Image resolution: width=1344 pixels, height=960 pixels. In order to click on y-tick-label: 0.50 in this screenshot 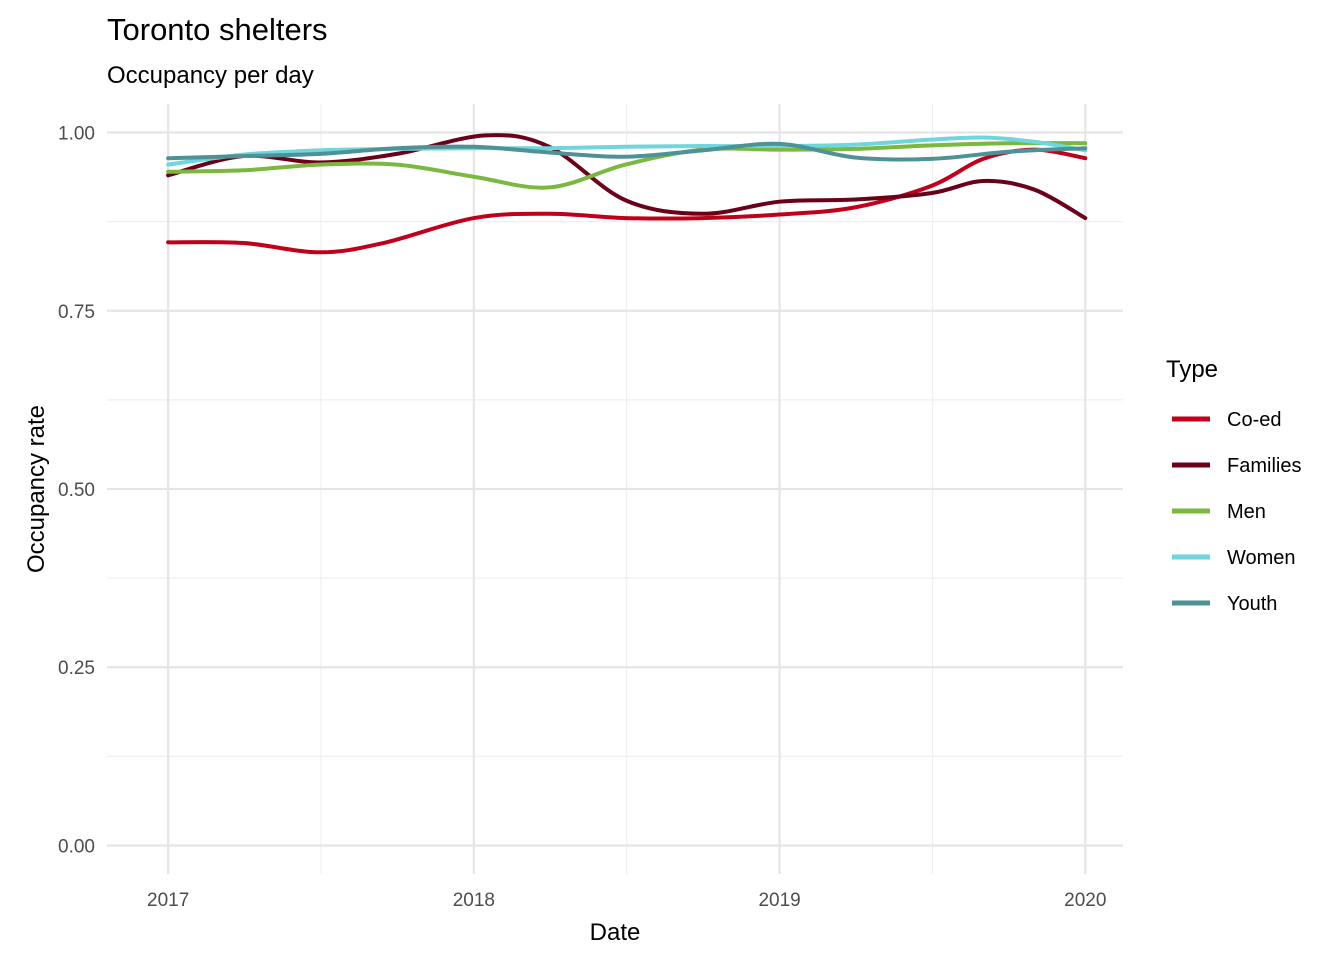, I will do `click(76, 490)`.